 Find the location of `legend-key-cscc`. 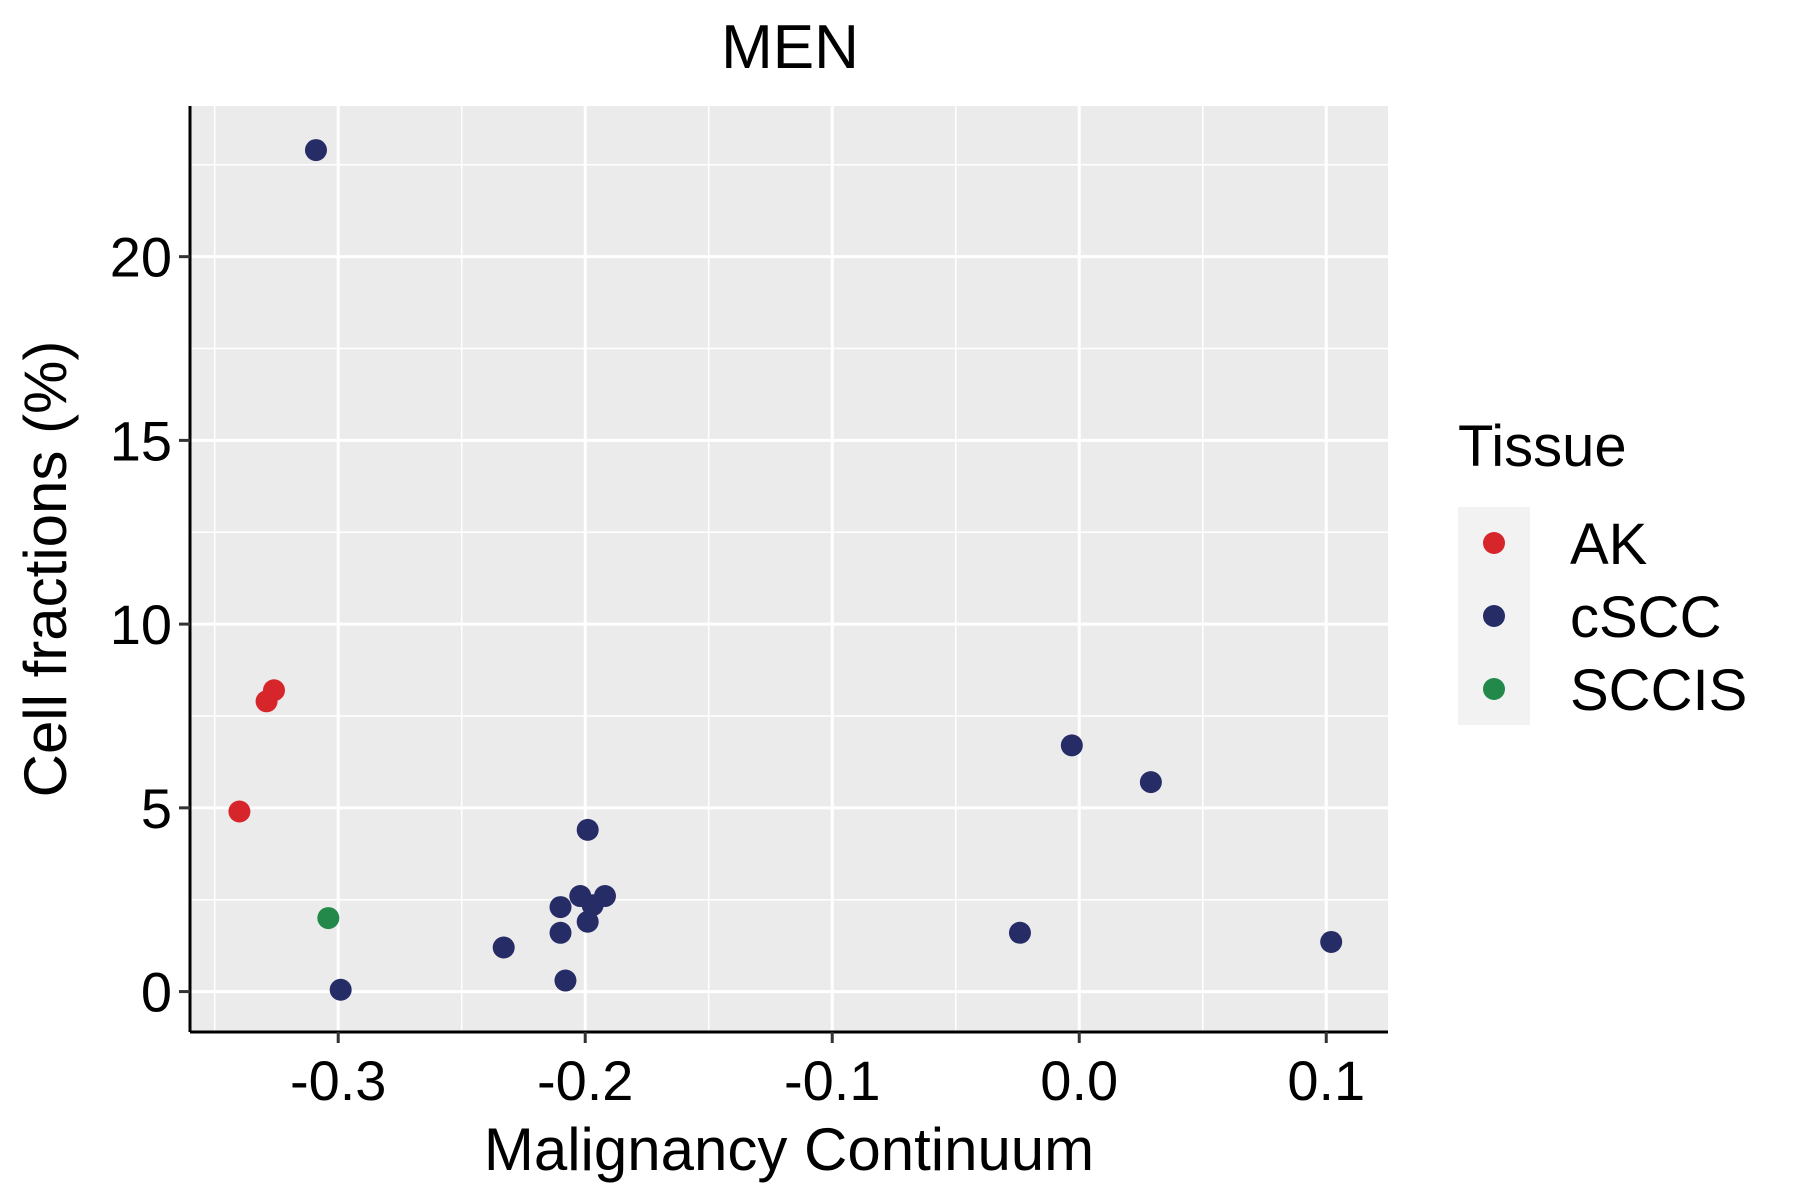

legend-key-cscc is located at coordinates (1494, 616).